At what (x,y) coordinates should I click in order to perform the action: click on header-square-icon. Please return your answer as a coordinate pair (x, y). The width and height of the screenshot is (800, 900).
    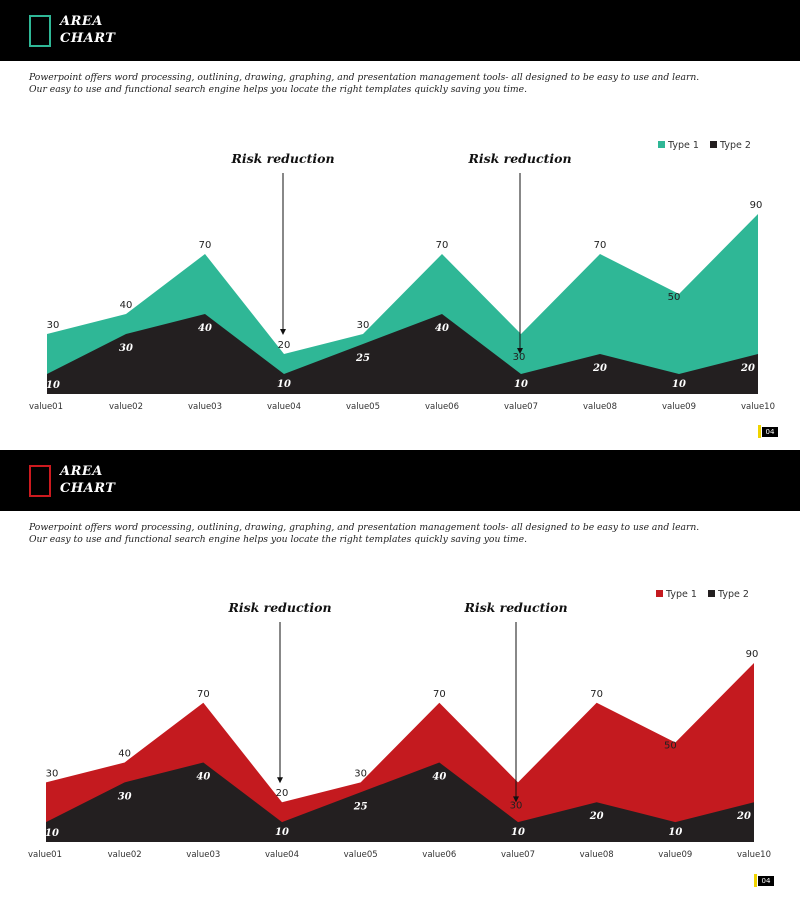
    Looking at the image, I should click on (40, 481).